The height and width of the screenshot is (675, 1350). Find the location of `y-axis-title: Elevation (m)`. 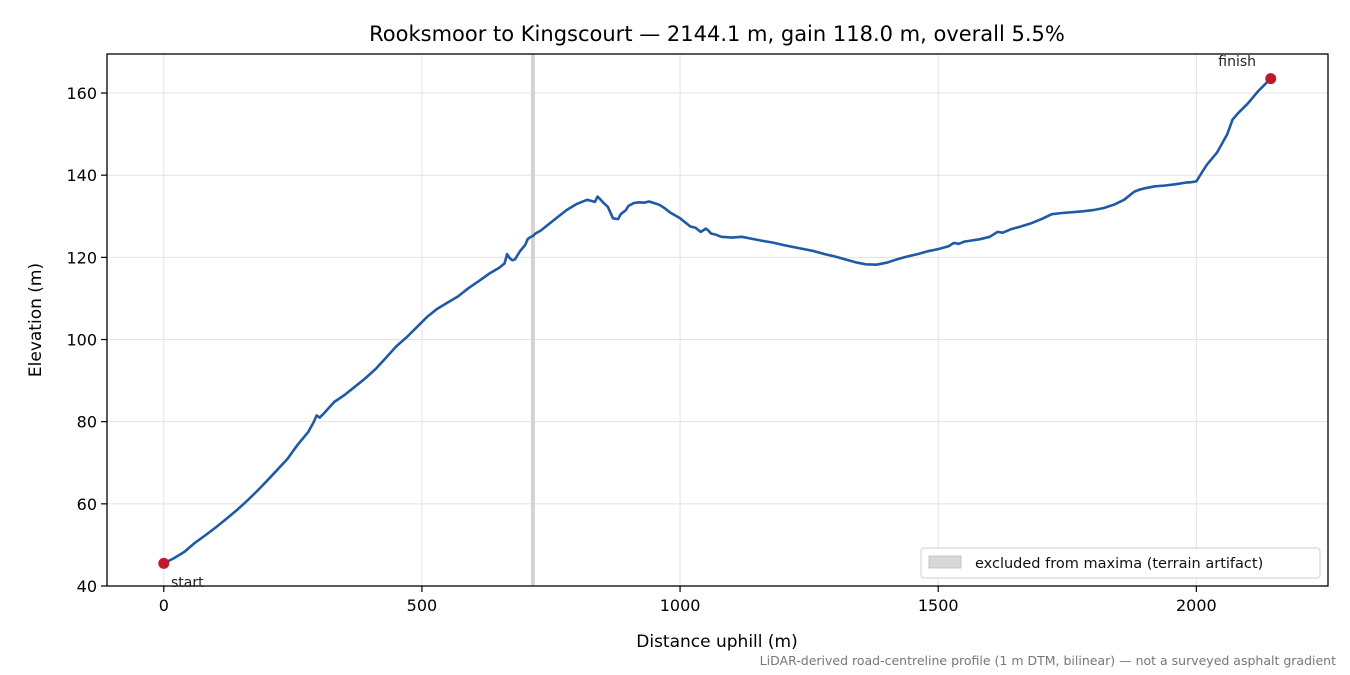

y-axis-title: Elevation (m) is located at coordinates (36, 320).